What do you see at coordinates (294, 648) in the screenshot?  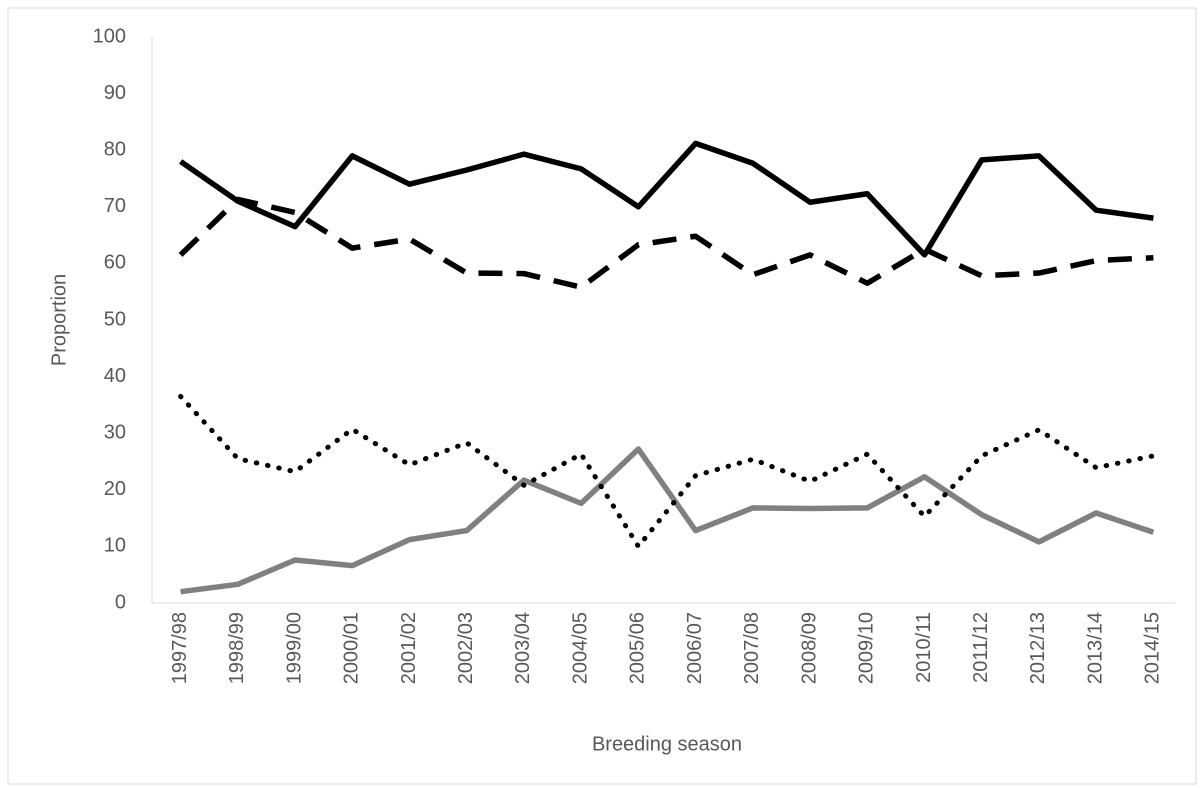 I see `x-tick-label: 1999/00` at bounding box center [294, 648].